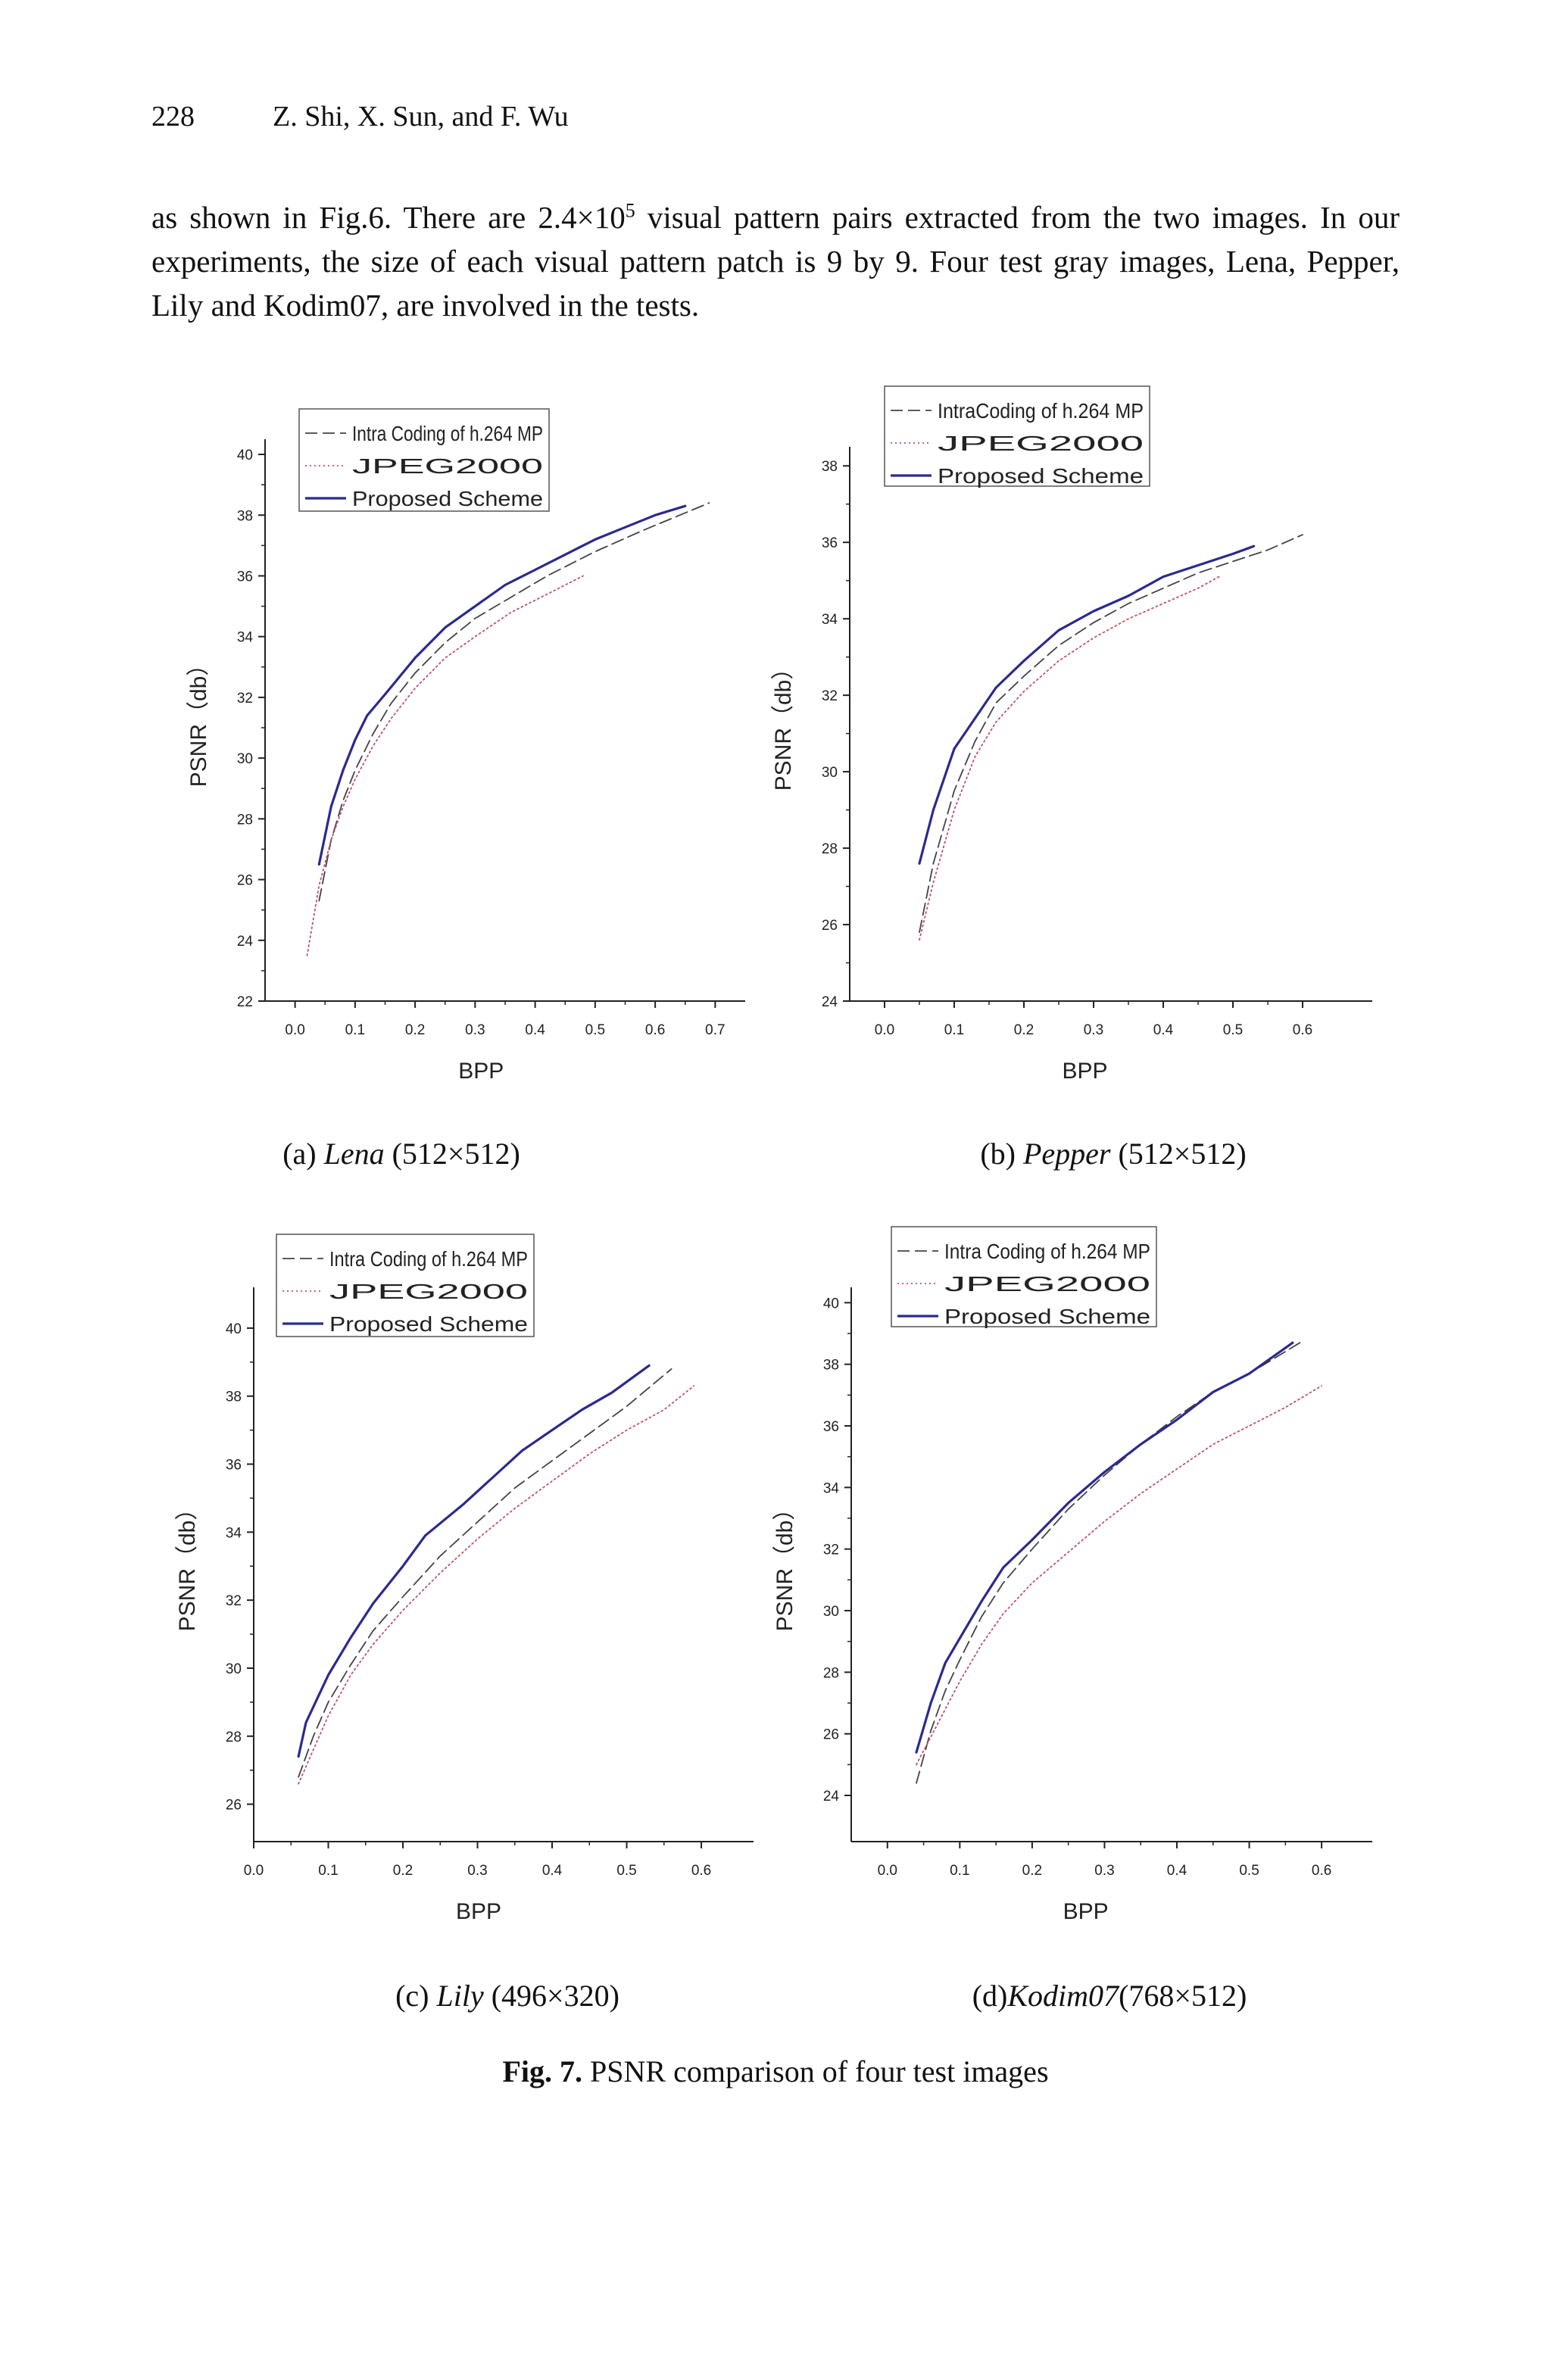 The width and height of the screenshot is (1551, 2380). I want to click on x-tick-label: 0.7, so click(715, 1030).